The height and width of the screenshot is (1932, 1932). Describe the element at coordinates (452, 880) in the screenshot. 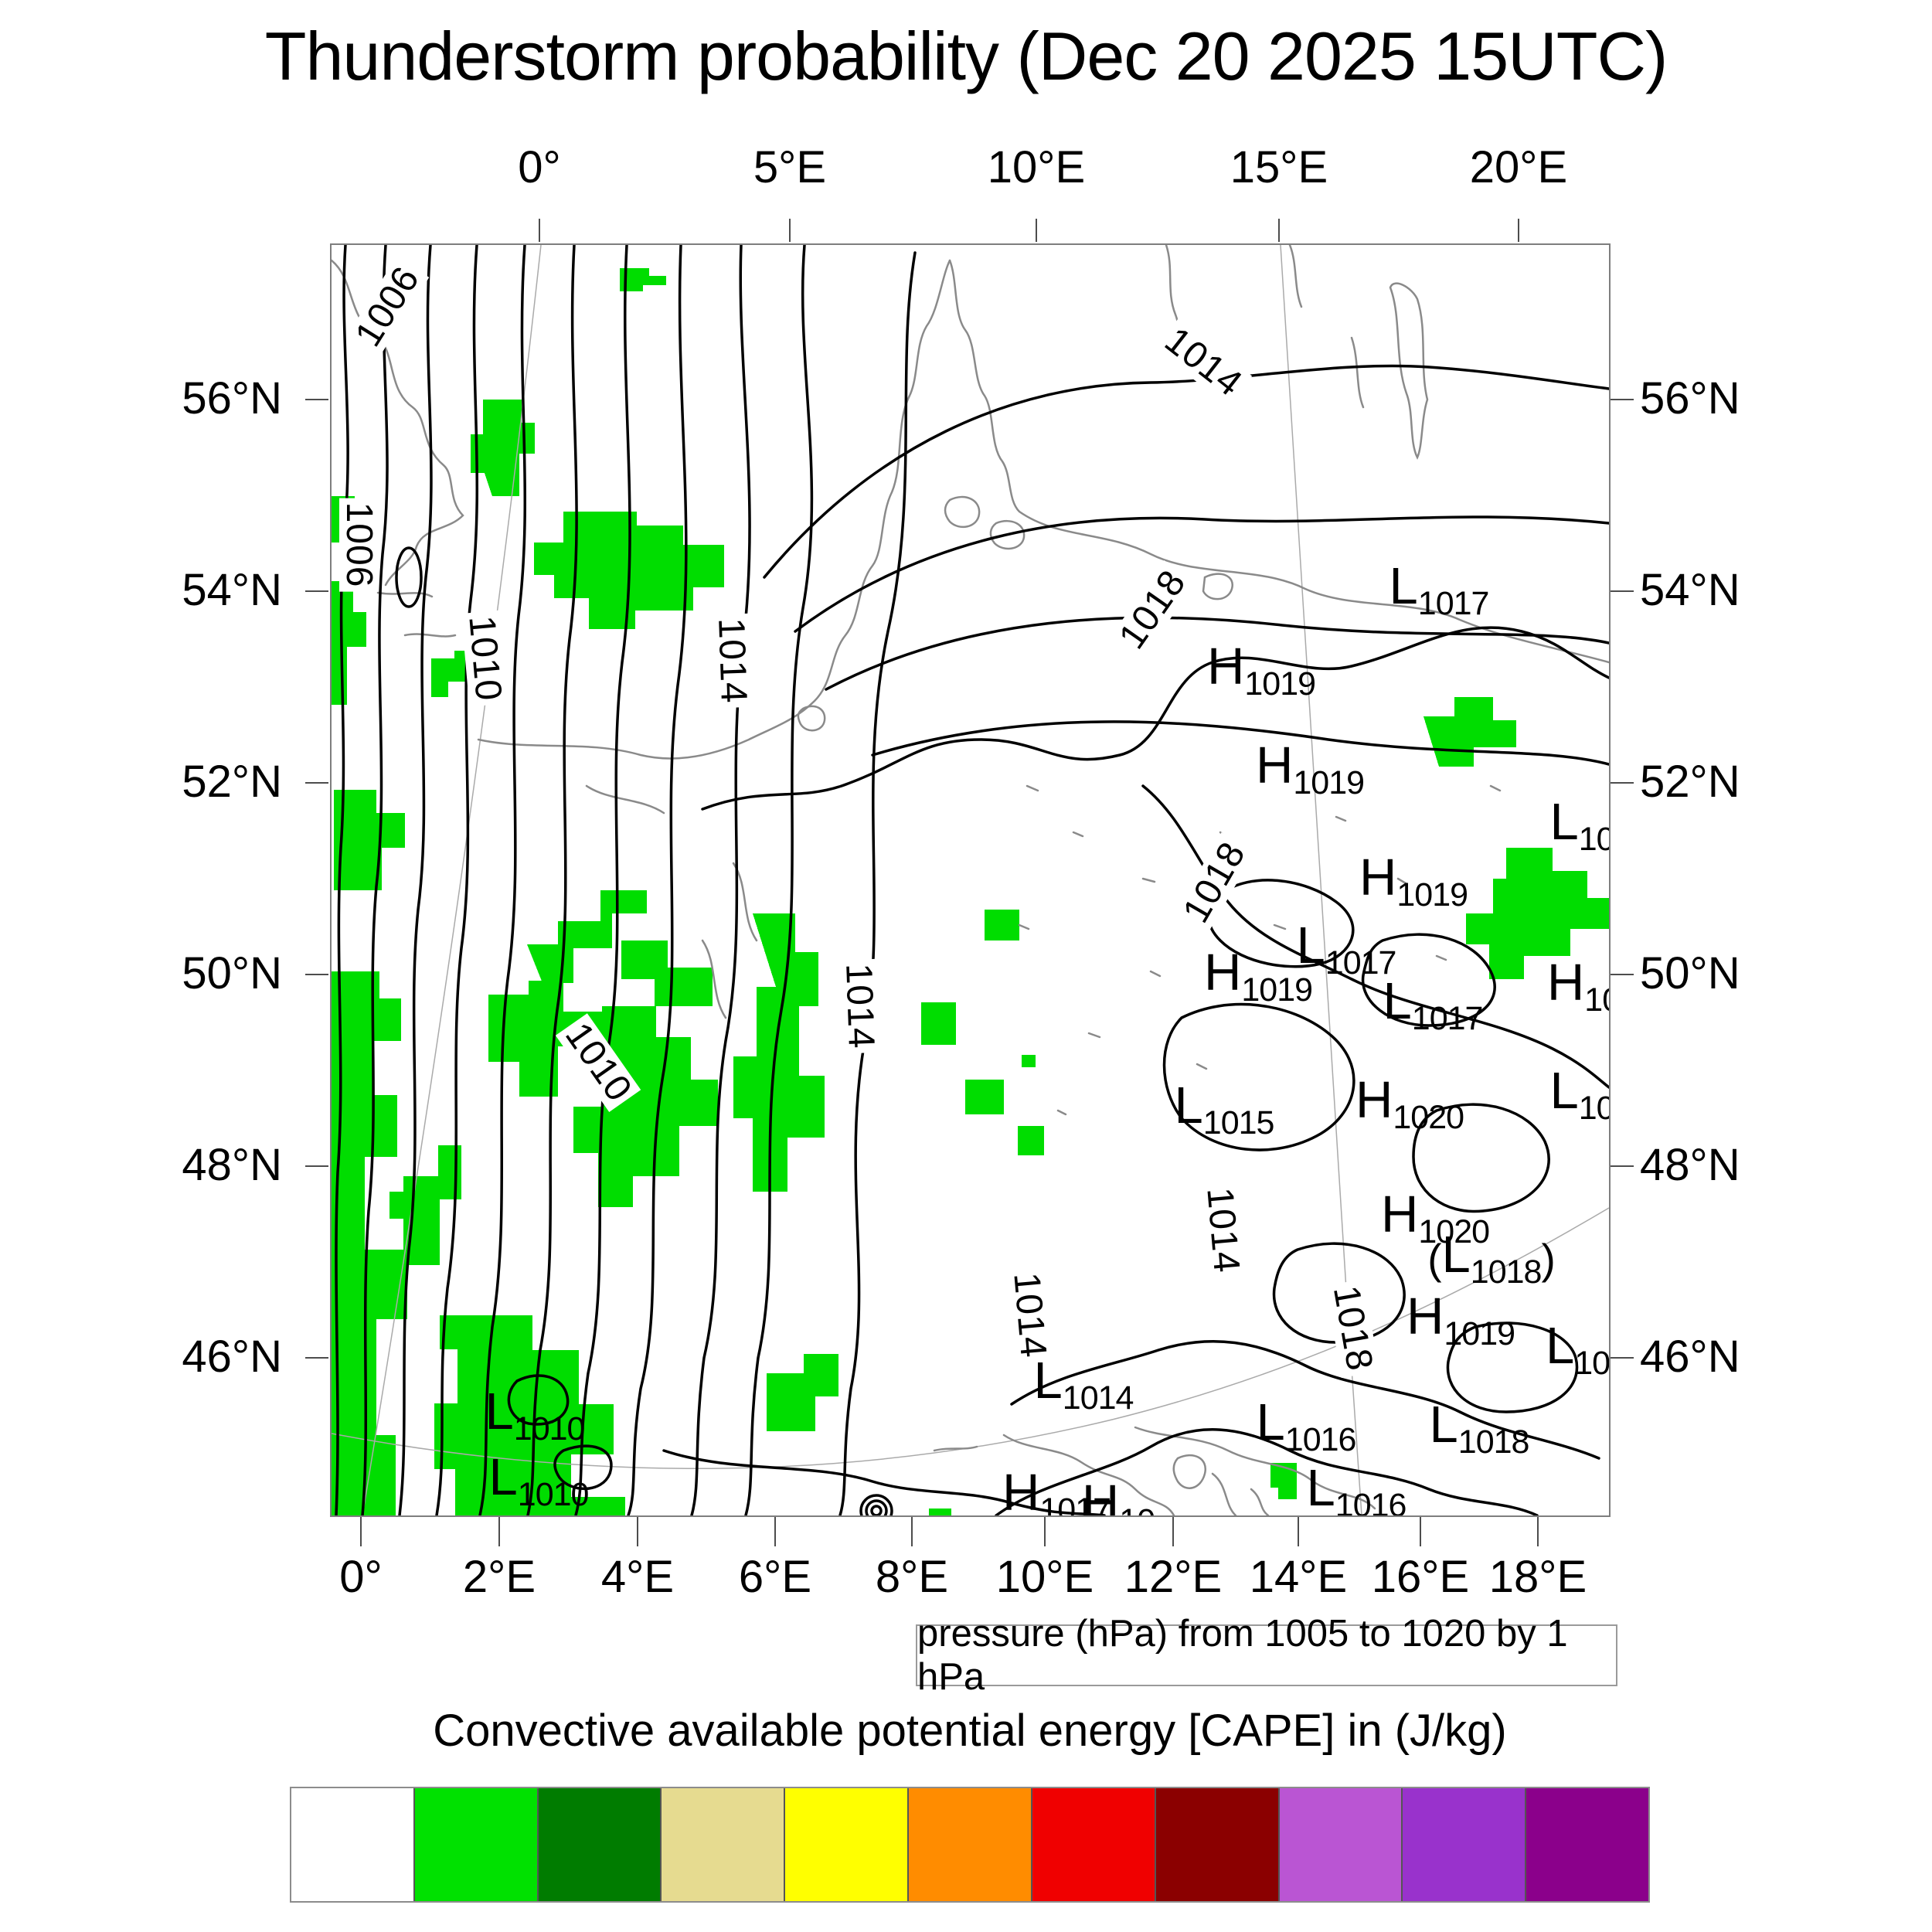

I see `meridian-line` at that location.